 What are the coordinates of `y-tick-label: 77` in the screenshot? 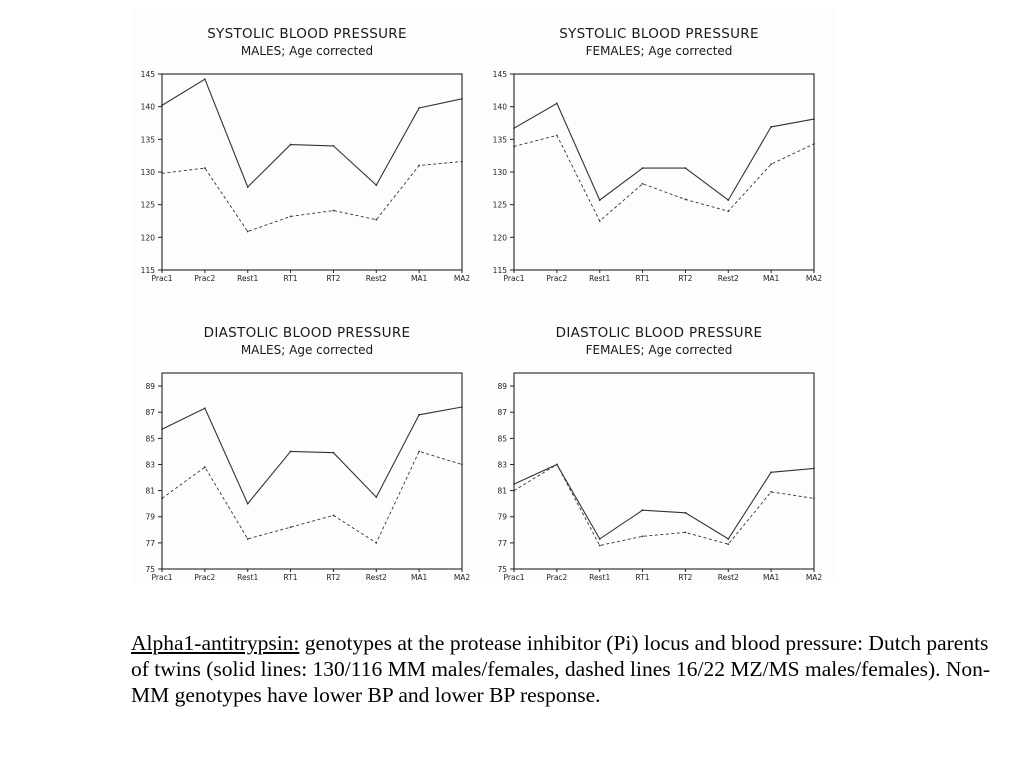 It's located at (502, 543).